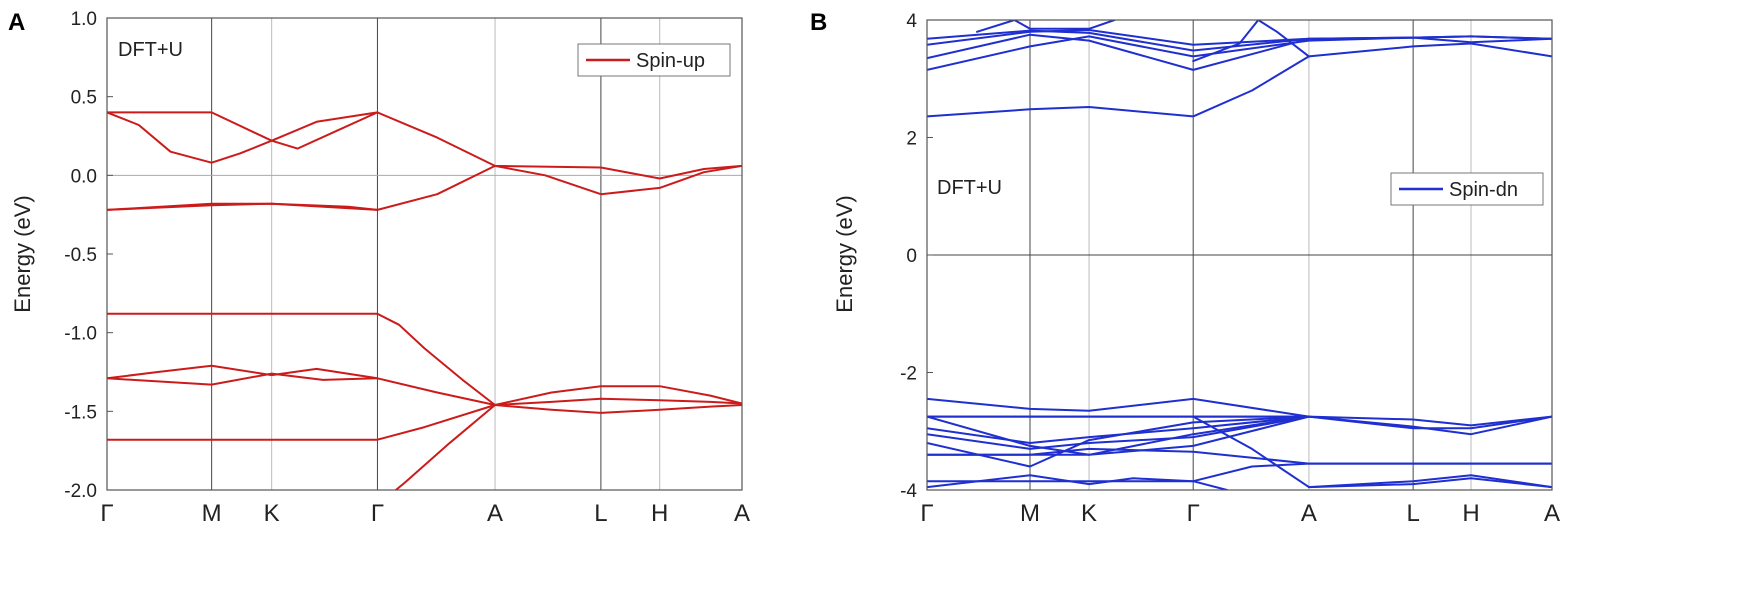 The height and width of the screenshot is (595, 1750). Describe the element at coordinates (1552, 513) in the screenshot. I see `panel-b-x-tick-label-7: A` at that location.